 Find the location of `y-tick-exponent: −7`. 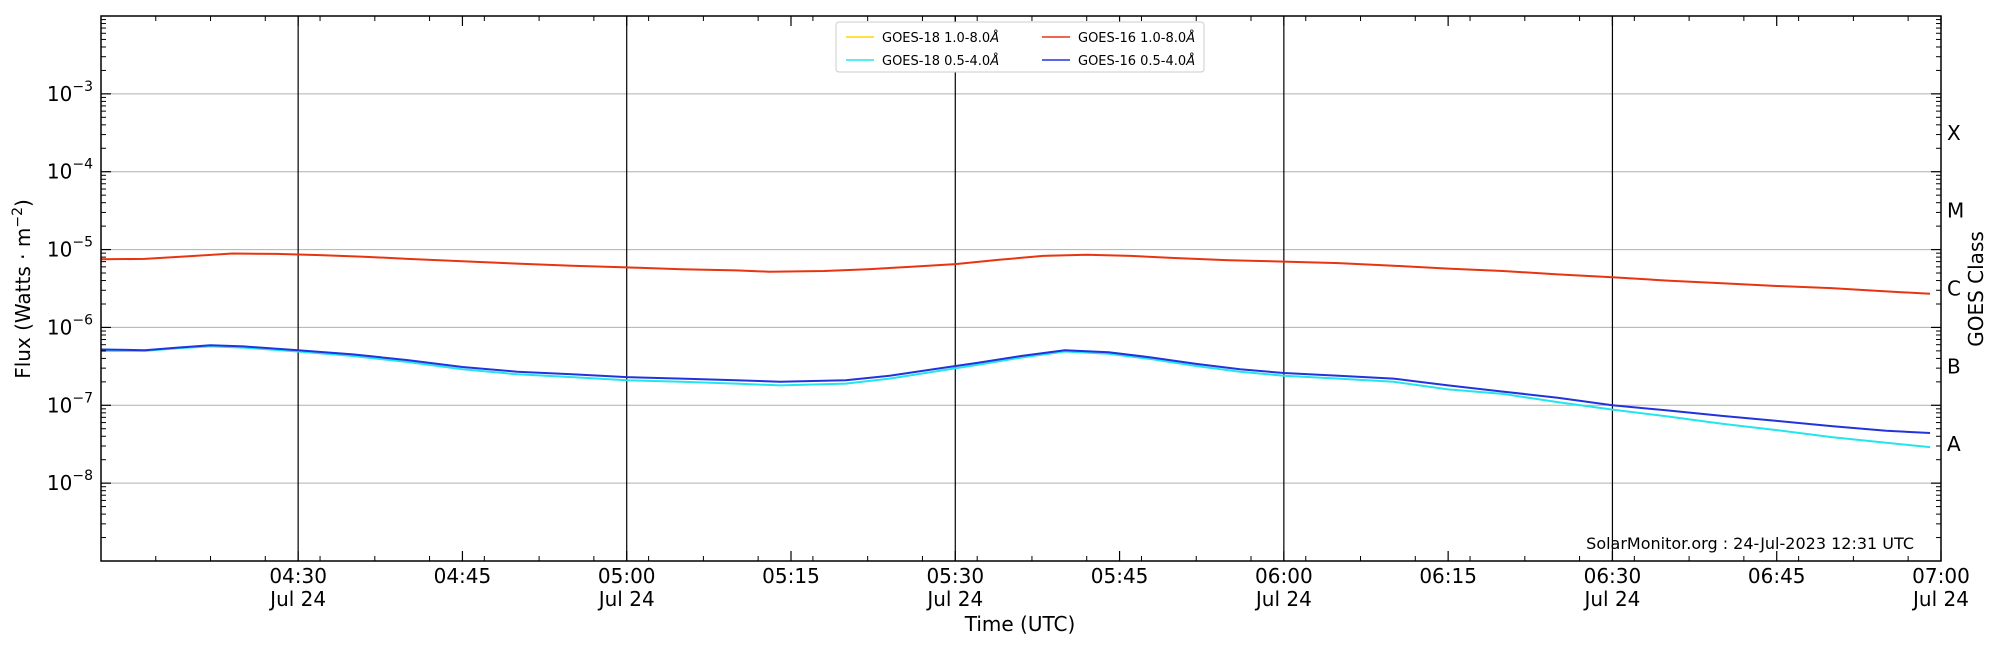

y-tick-exponent: −7 is located at coordinates (82, 398).